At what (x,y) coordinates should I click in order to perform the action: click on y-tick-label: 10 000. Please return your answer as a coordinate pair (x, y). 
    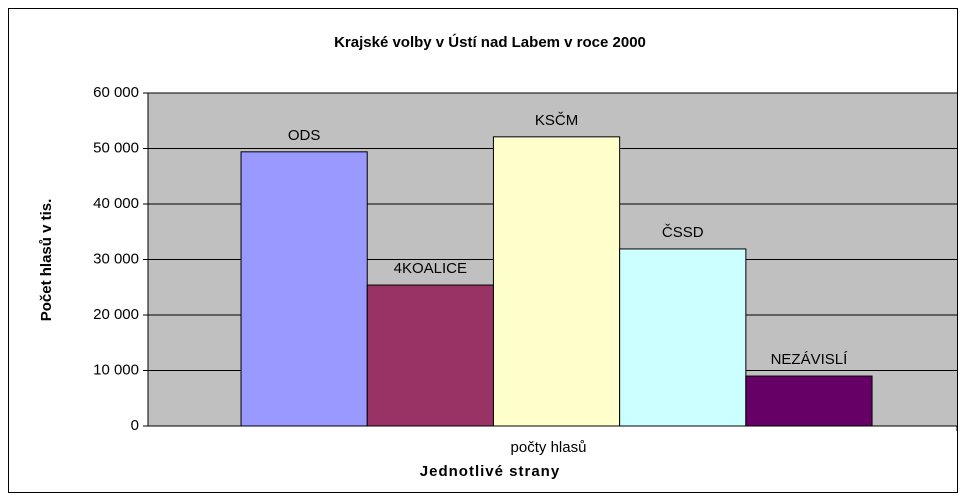
    Looking at the image, I should click on (116, 369).